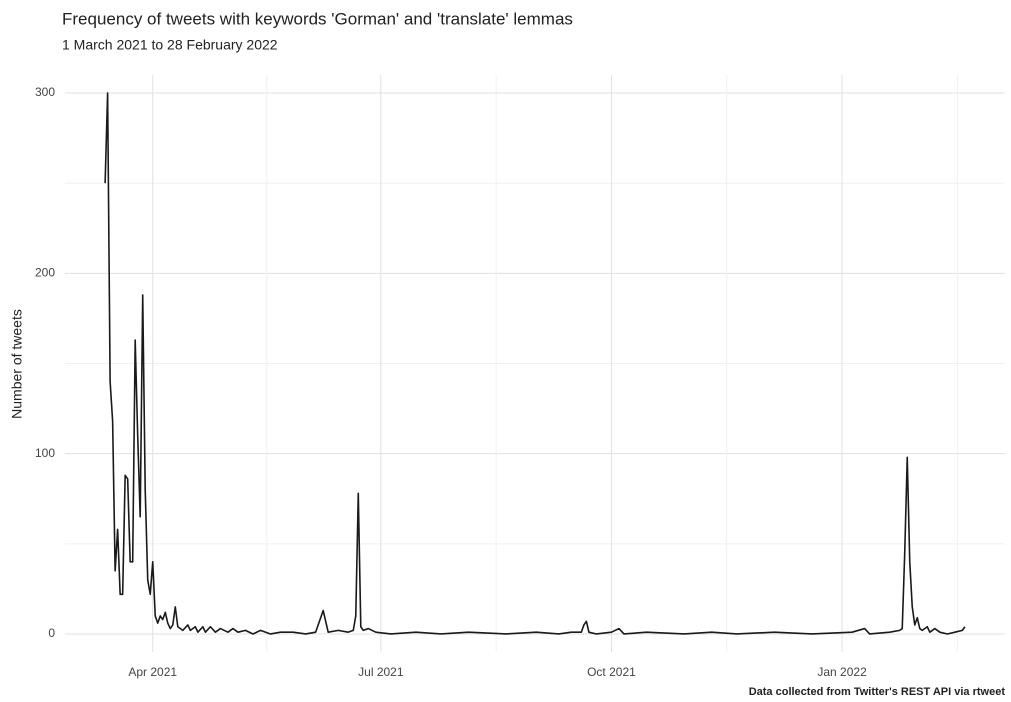 This screenshot has width=1011, height=702. I want to click on y-tick-label: 0, so click(51, 633).